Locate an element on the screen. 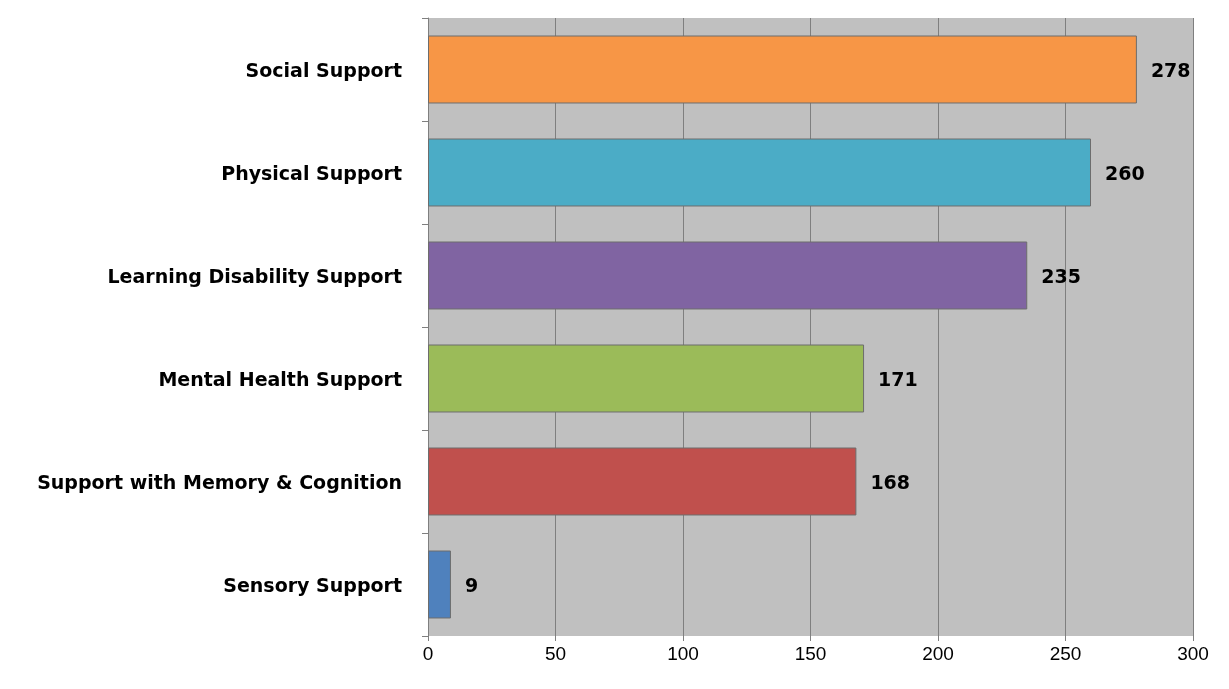 This screenshot has height=689, width=1229. y-tick-label: Support with Memory & Cognition is located at coordinates (219, 481).